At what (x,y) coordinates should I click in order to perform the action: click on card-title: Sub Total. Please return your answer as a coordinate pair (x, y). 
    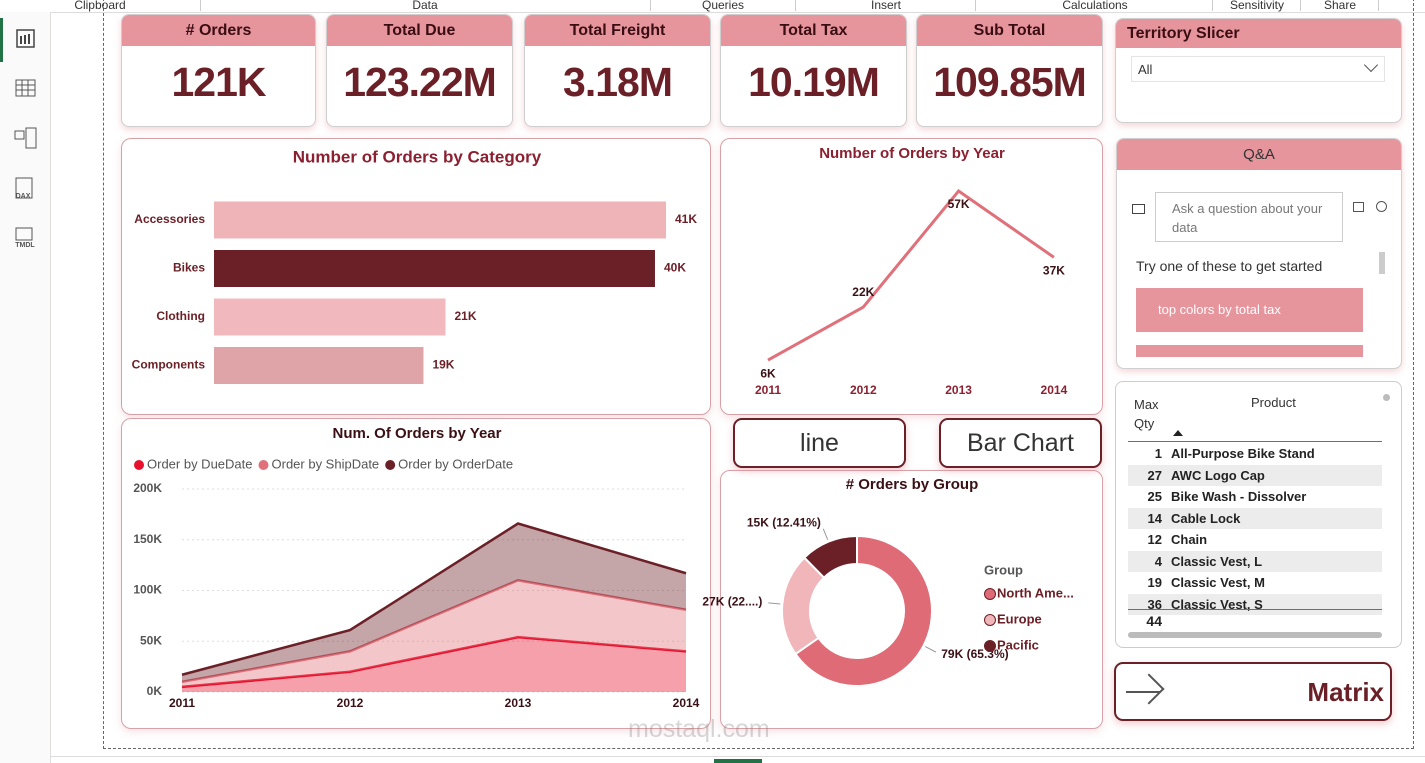
    Looking at the image, I should click on (1009, 30).